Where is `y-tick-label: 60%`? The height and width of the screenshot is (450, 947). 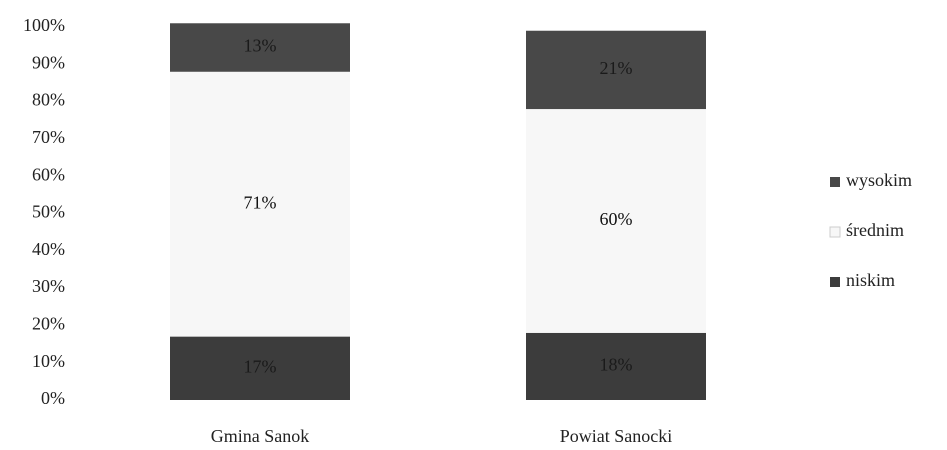
y-tick-label: 60% is located at coordinates (48, 174).